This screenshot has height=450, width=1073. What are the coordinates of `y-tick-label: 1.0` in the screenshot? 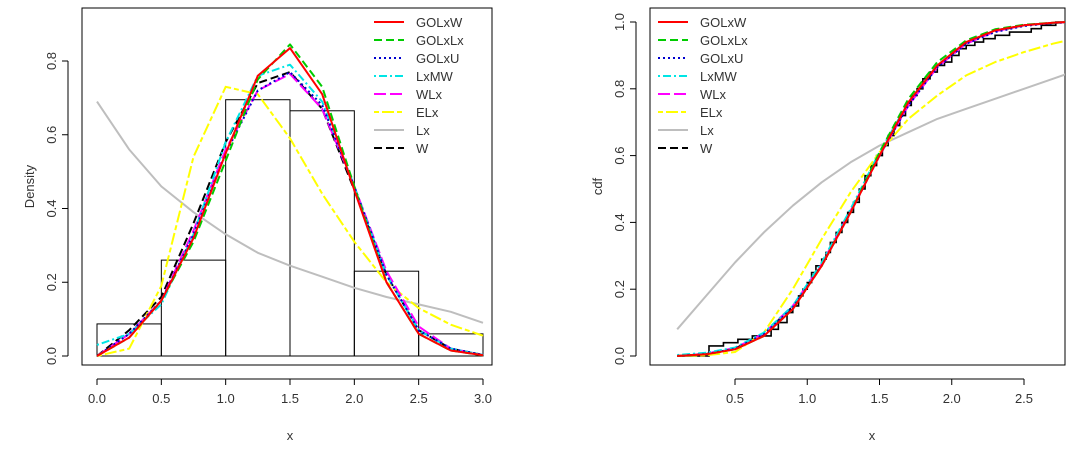 It's located at (619, 22).